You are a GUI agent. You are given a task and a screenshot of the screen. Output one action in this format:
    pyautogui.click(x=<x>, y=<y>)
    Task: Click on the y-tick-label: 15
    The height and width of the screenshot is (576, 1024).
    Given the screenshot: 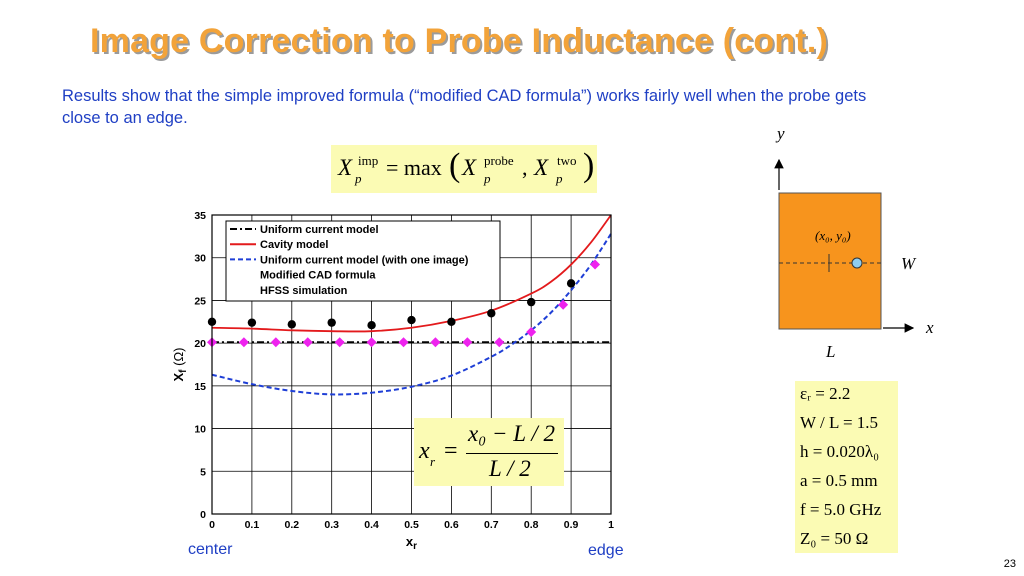 What is the action you would take?
    pyautogui.click(x=200, y=387)
    